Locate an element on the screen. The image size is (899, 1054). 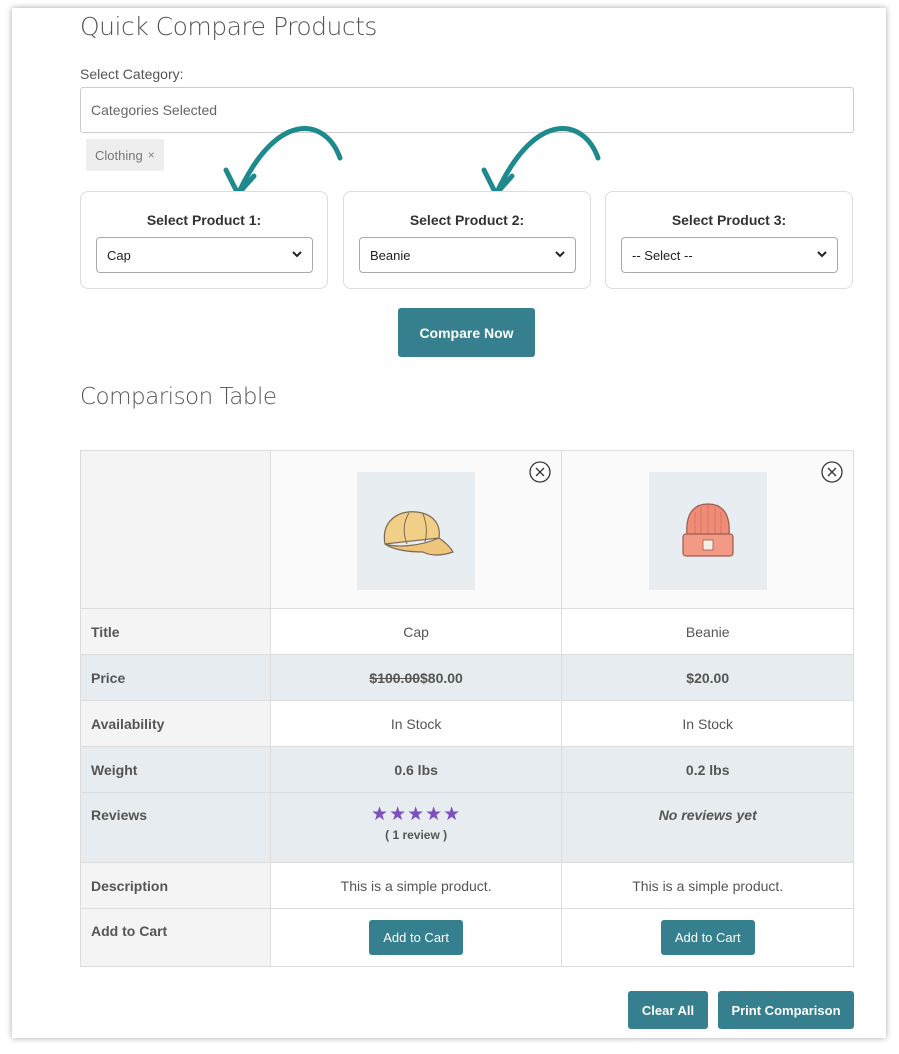
table-row-price: Price $100.00$80.00 $20.00 is located at coordinates (467, 677).